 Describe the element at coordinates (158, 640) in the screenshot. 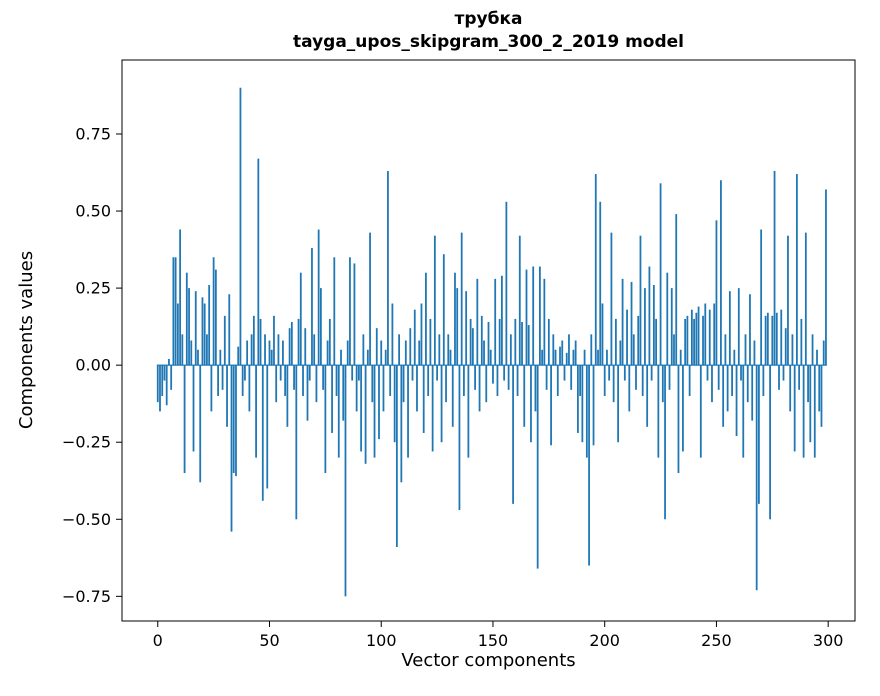

I see `x-tick-label: 0` at that location.